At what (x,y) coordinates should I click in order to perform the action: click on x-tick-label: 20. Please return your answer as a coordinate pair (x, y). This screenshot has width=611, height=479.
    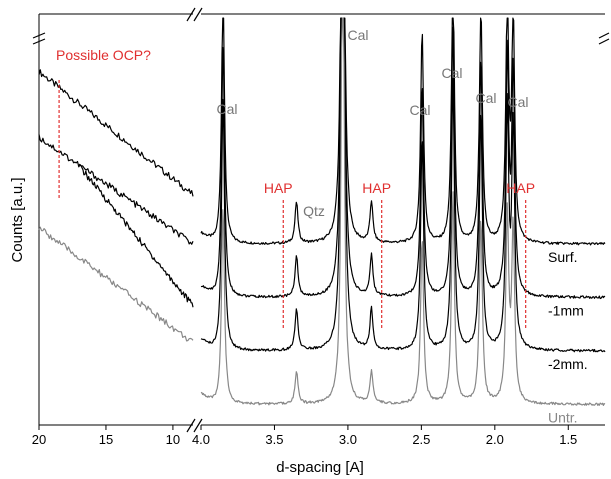
    Looking at the image, I should click on (39, 439).